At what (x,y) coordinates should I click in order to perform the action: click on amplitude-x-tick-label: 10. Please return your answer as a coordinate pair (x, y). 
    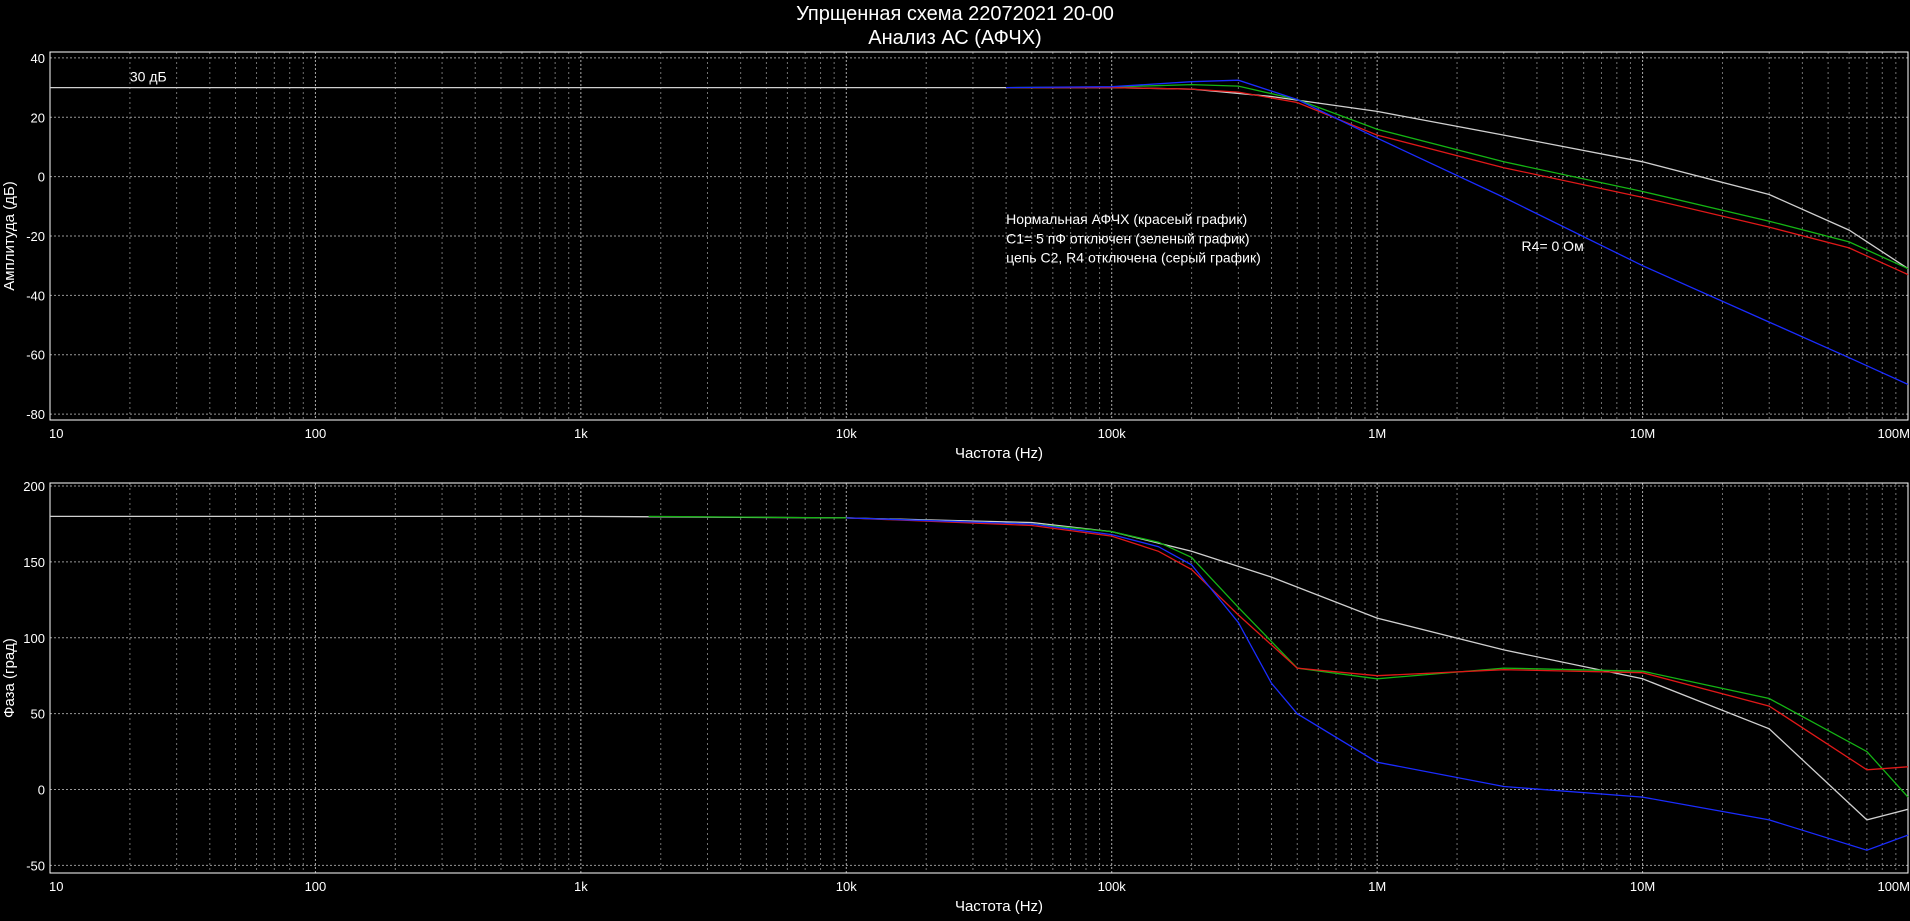
    Looking at the image, I should click on (56, 433).